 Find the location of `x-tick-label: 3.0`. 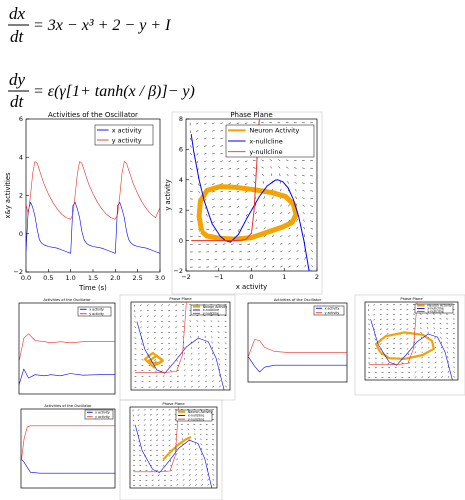

x-tick-label: 3.0 is located at coordinates (160, 278).